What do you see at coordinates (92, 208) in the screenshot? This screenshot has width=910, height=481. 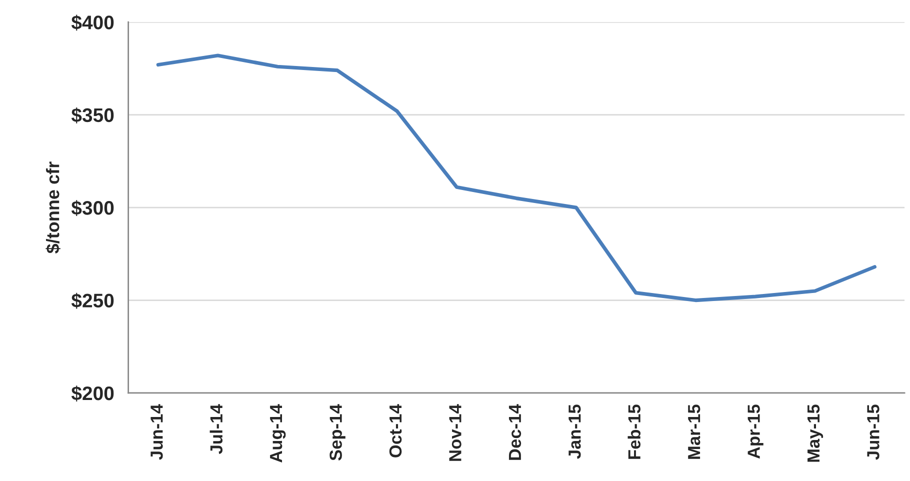 I see `y-tick-label: $300` at bounding box center [92, 208].